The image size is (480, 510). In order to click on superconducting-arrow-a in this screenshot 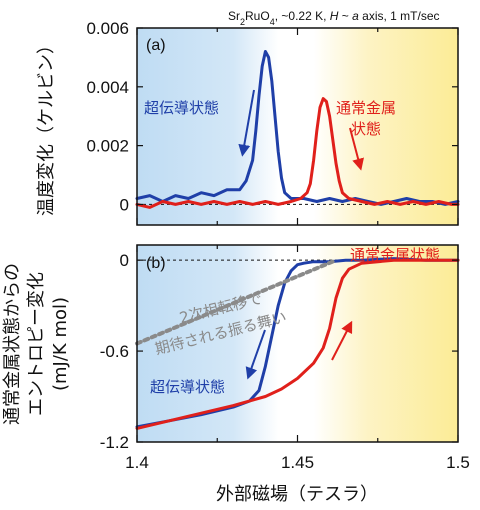, I will do `click(246, 123)`.